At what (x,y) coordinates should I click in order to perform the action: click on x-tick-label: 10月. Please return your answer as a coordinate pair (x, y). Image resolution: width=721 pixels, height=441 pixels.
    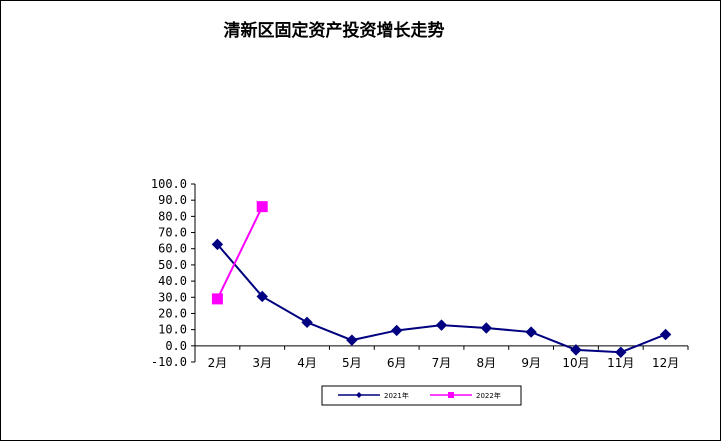
    Looking at the image, I should click on (575, 363).